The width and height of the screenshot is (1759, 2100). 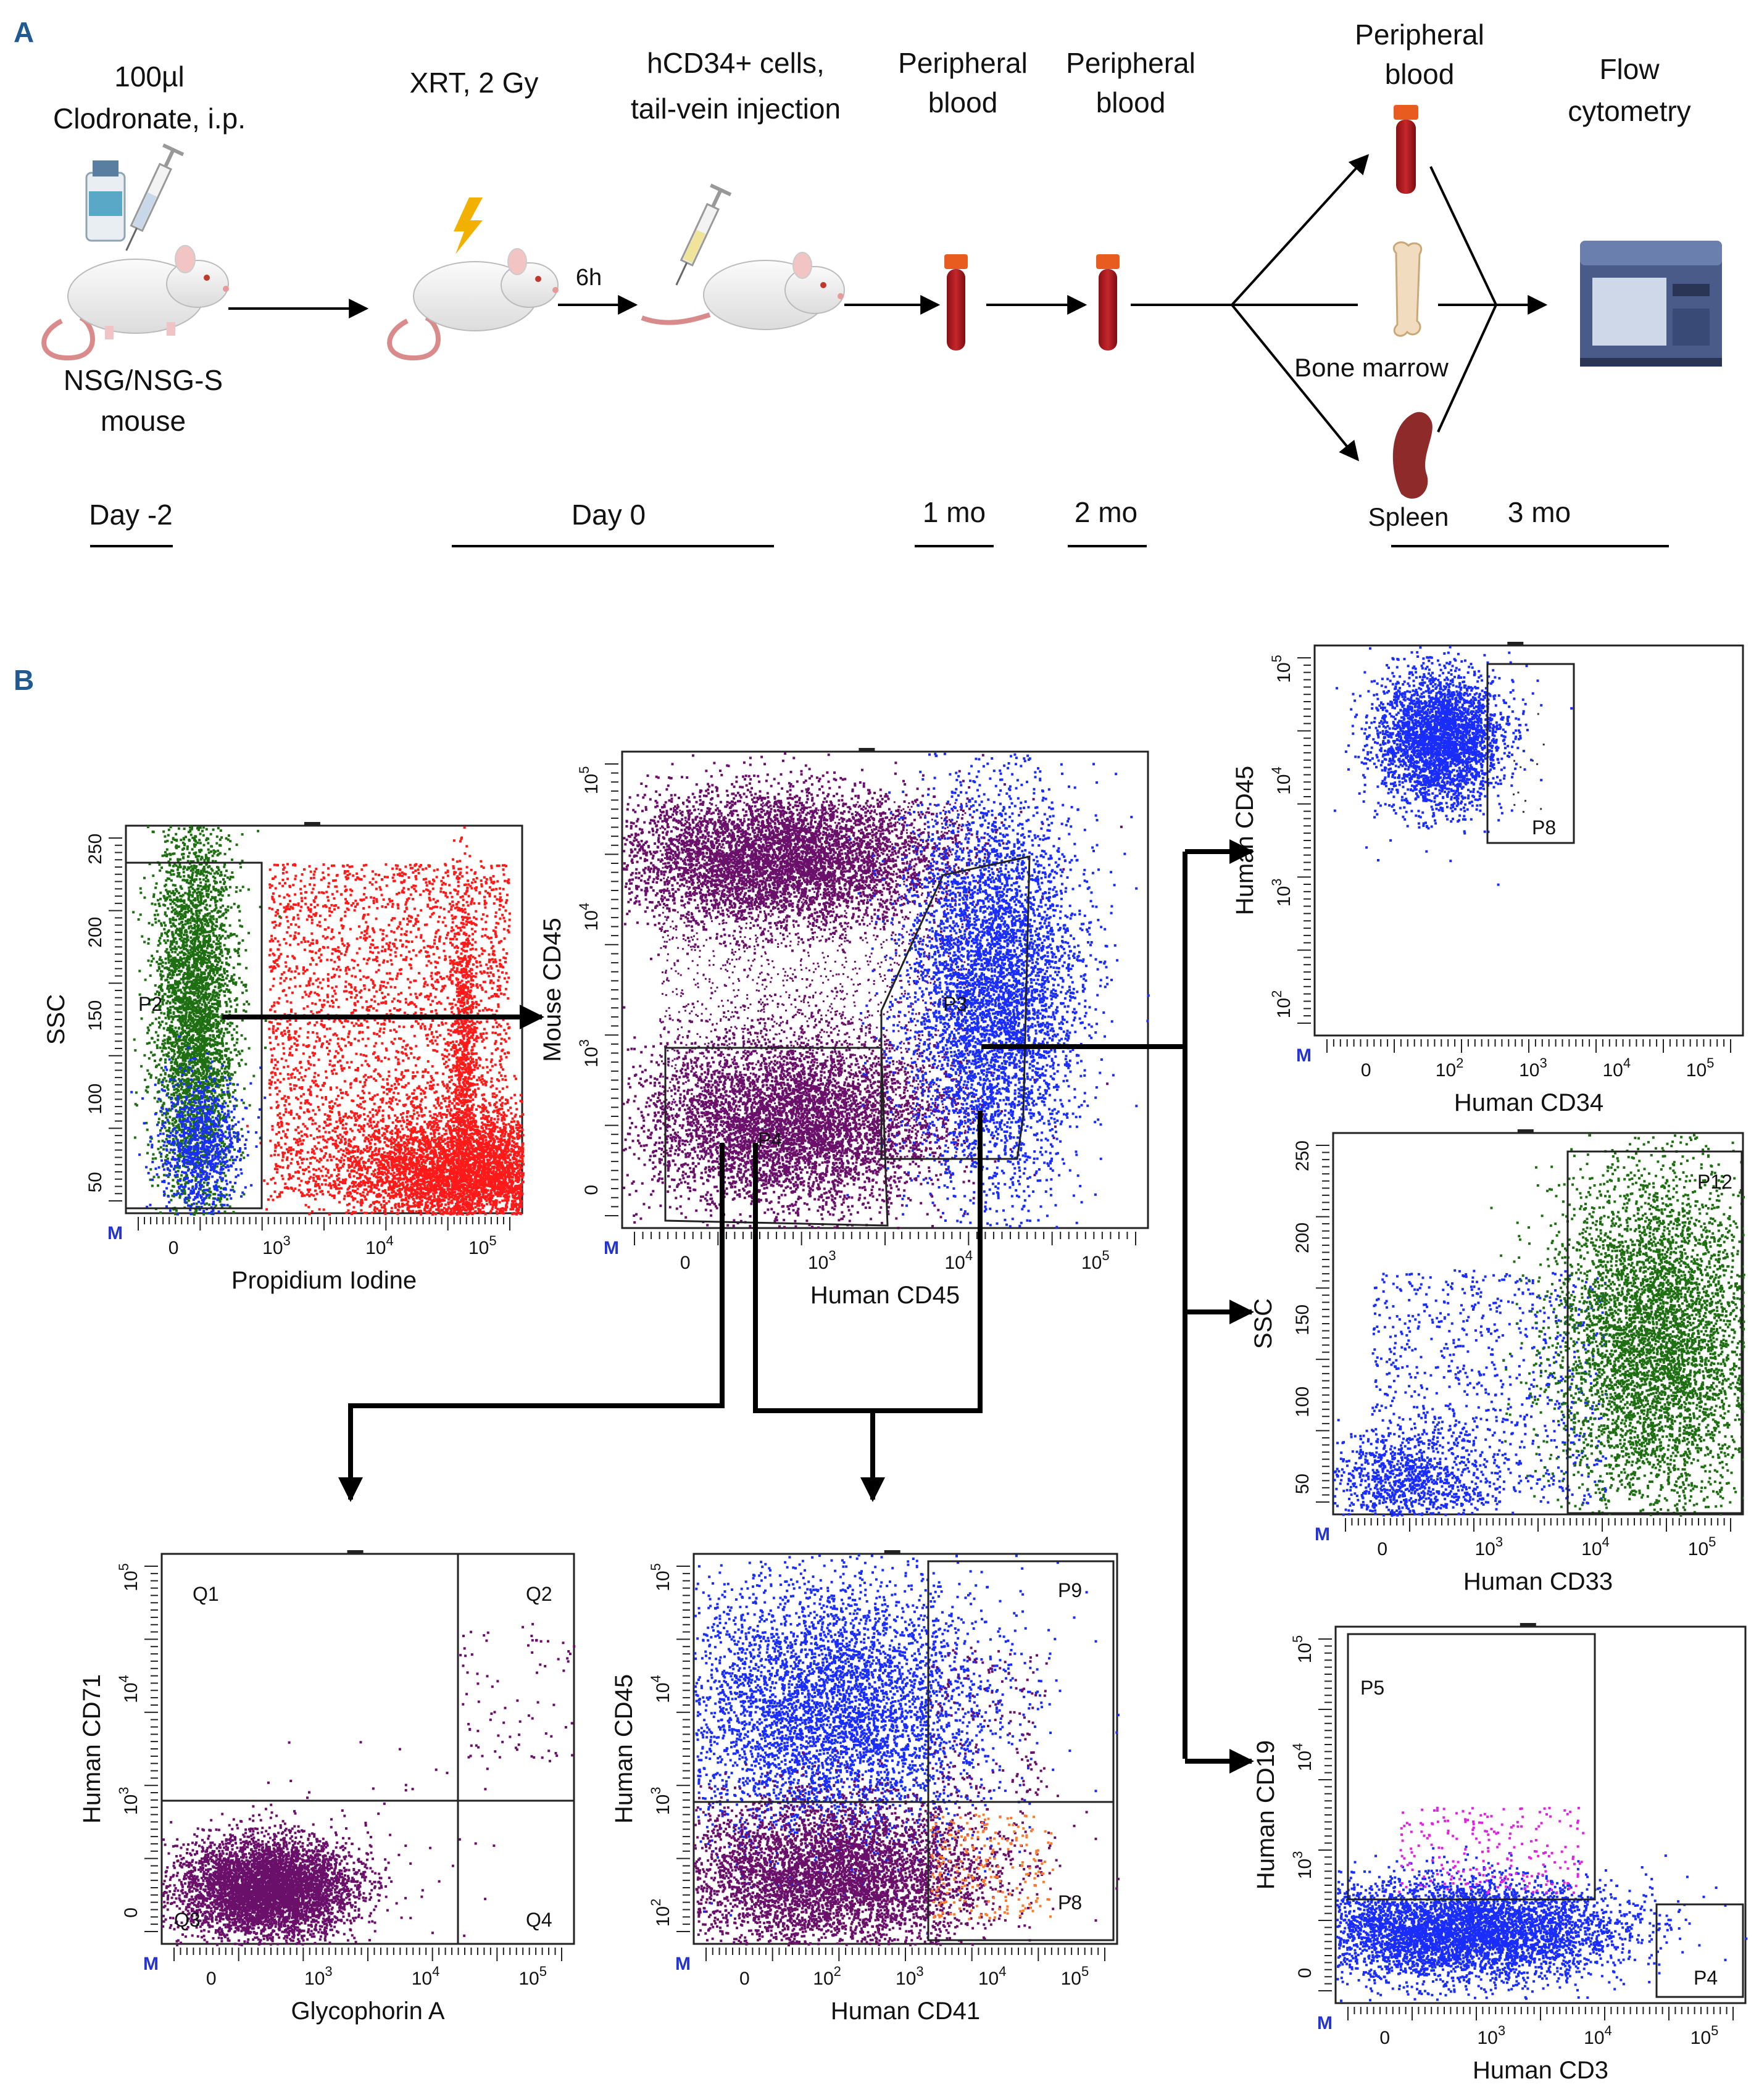 I want to click on x-axis-label: Glycophorin A, so click(x=368, y=2011).